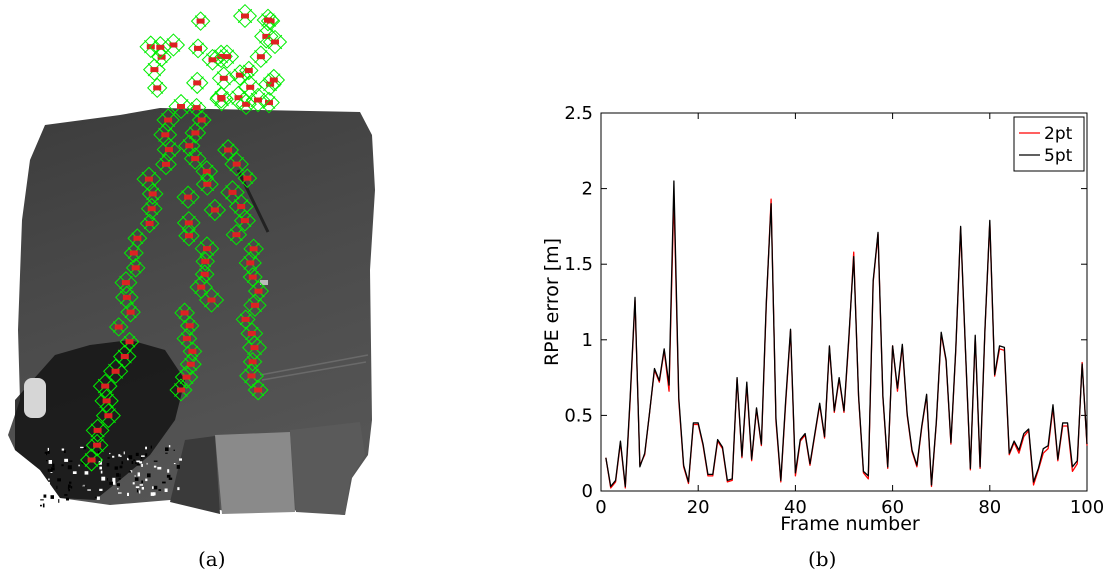  What do you see at coordinates (100, 420) in the screenshot?
I see `tree-shadow` at bounding box center [100, 420].